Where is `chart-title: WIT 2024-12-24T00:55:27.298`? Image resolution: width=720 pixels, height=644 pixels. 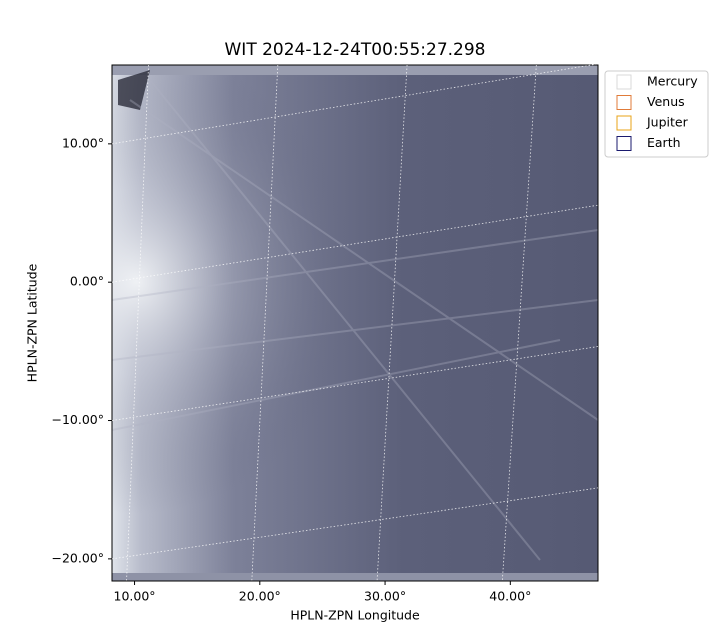 chart-title: WIT 2024-12-24T00:55:27.298 is located at coordinates (355, 50).